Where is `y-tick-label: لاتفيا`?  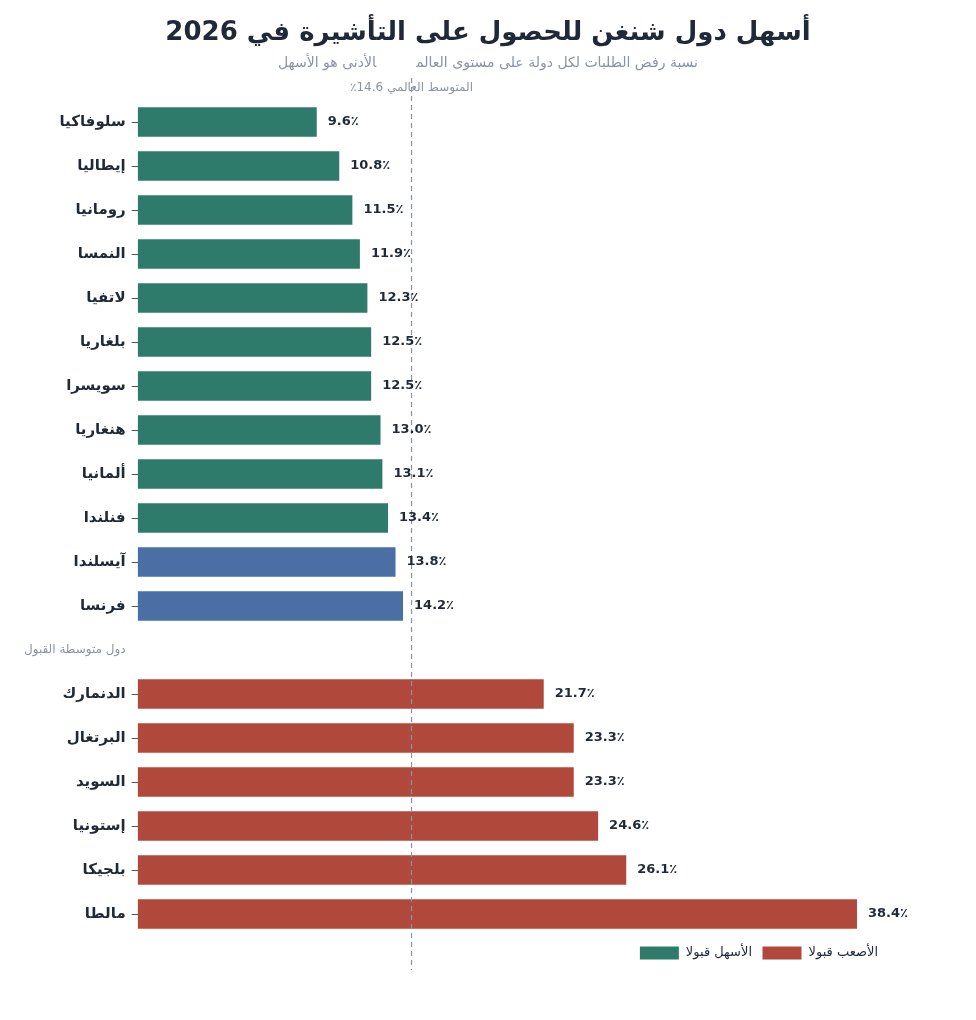
y-tick-label: لاتفيا is located at coordinates (106, 296).